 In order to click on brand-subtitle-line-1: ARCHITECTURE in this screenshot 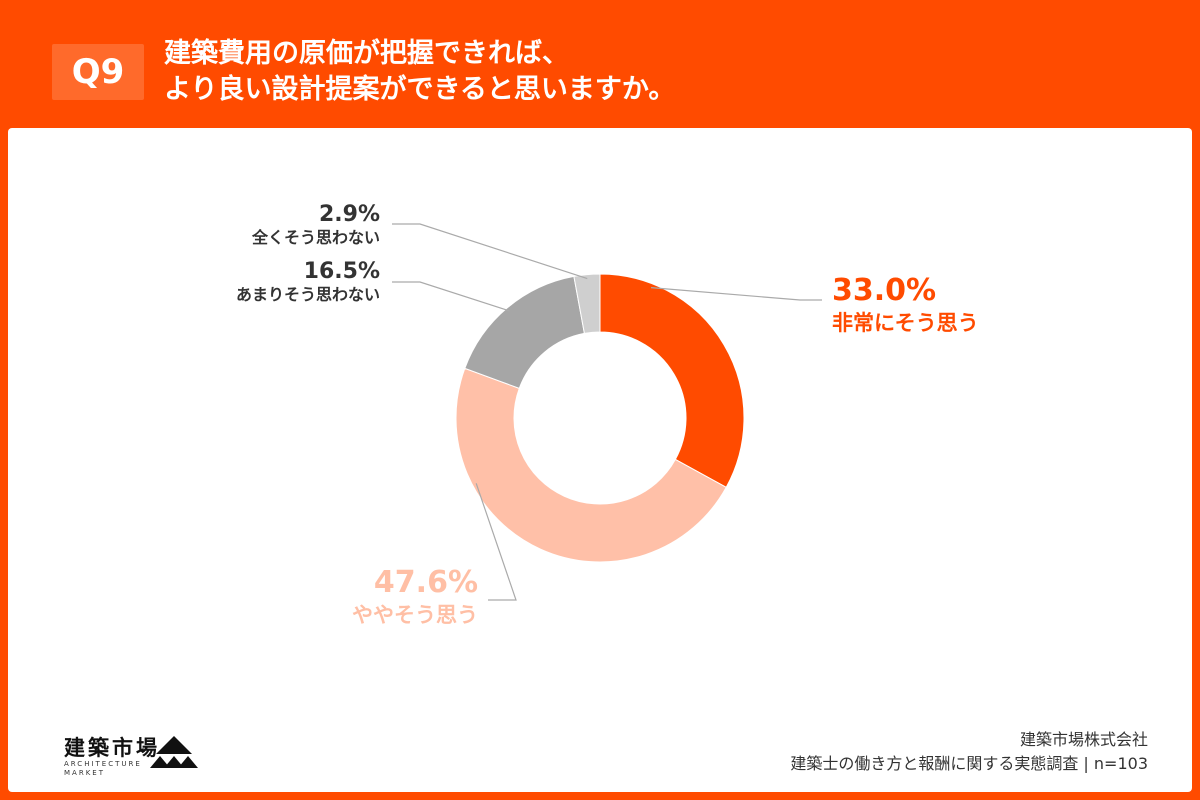, I will do `click(103, 764)`.